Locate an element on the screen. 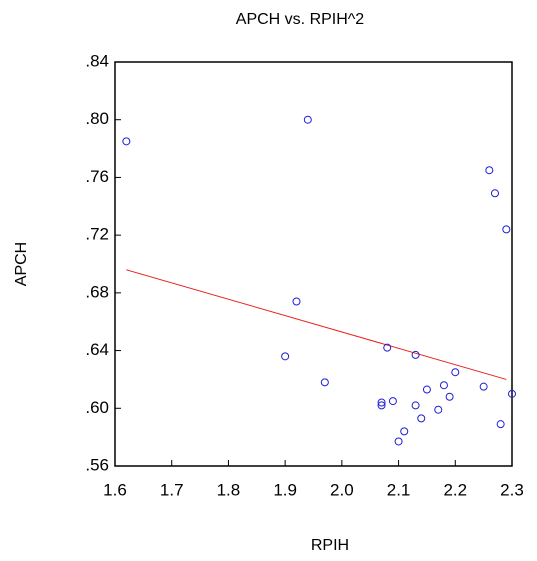 Image resolution: width=537 pixels, height=561 pixels. y-tick-label: .72 is located at coordinates (97, 234).